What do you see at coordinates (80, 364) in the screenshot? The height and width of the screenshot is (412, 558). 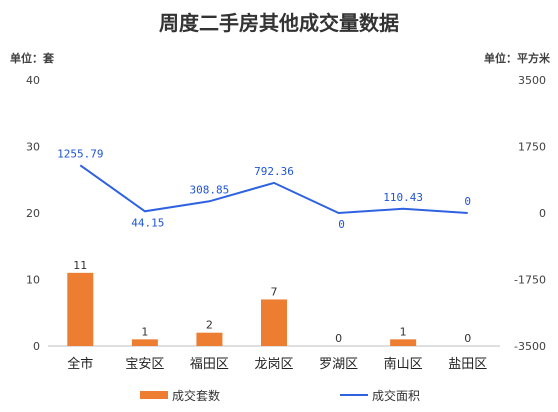 I see `category-label: 全市` at bounding box center [80, 364].